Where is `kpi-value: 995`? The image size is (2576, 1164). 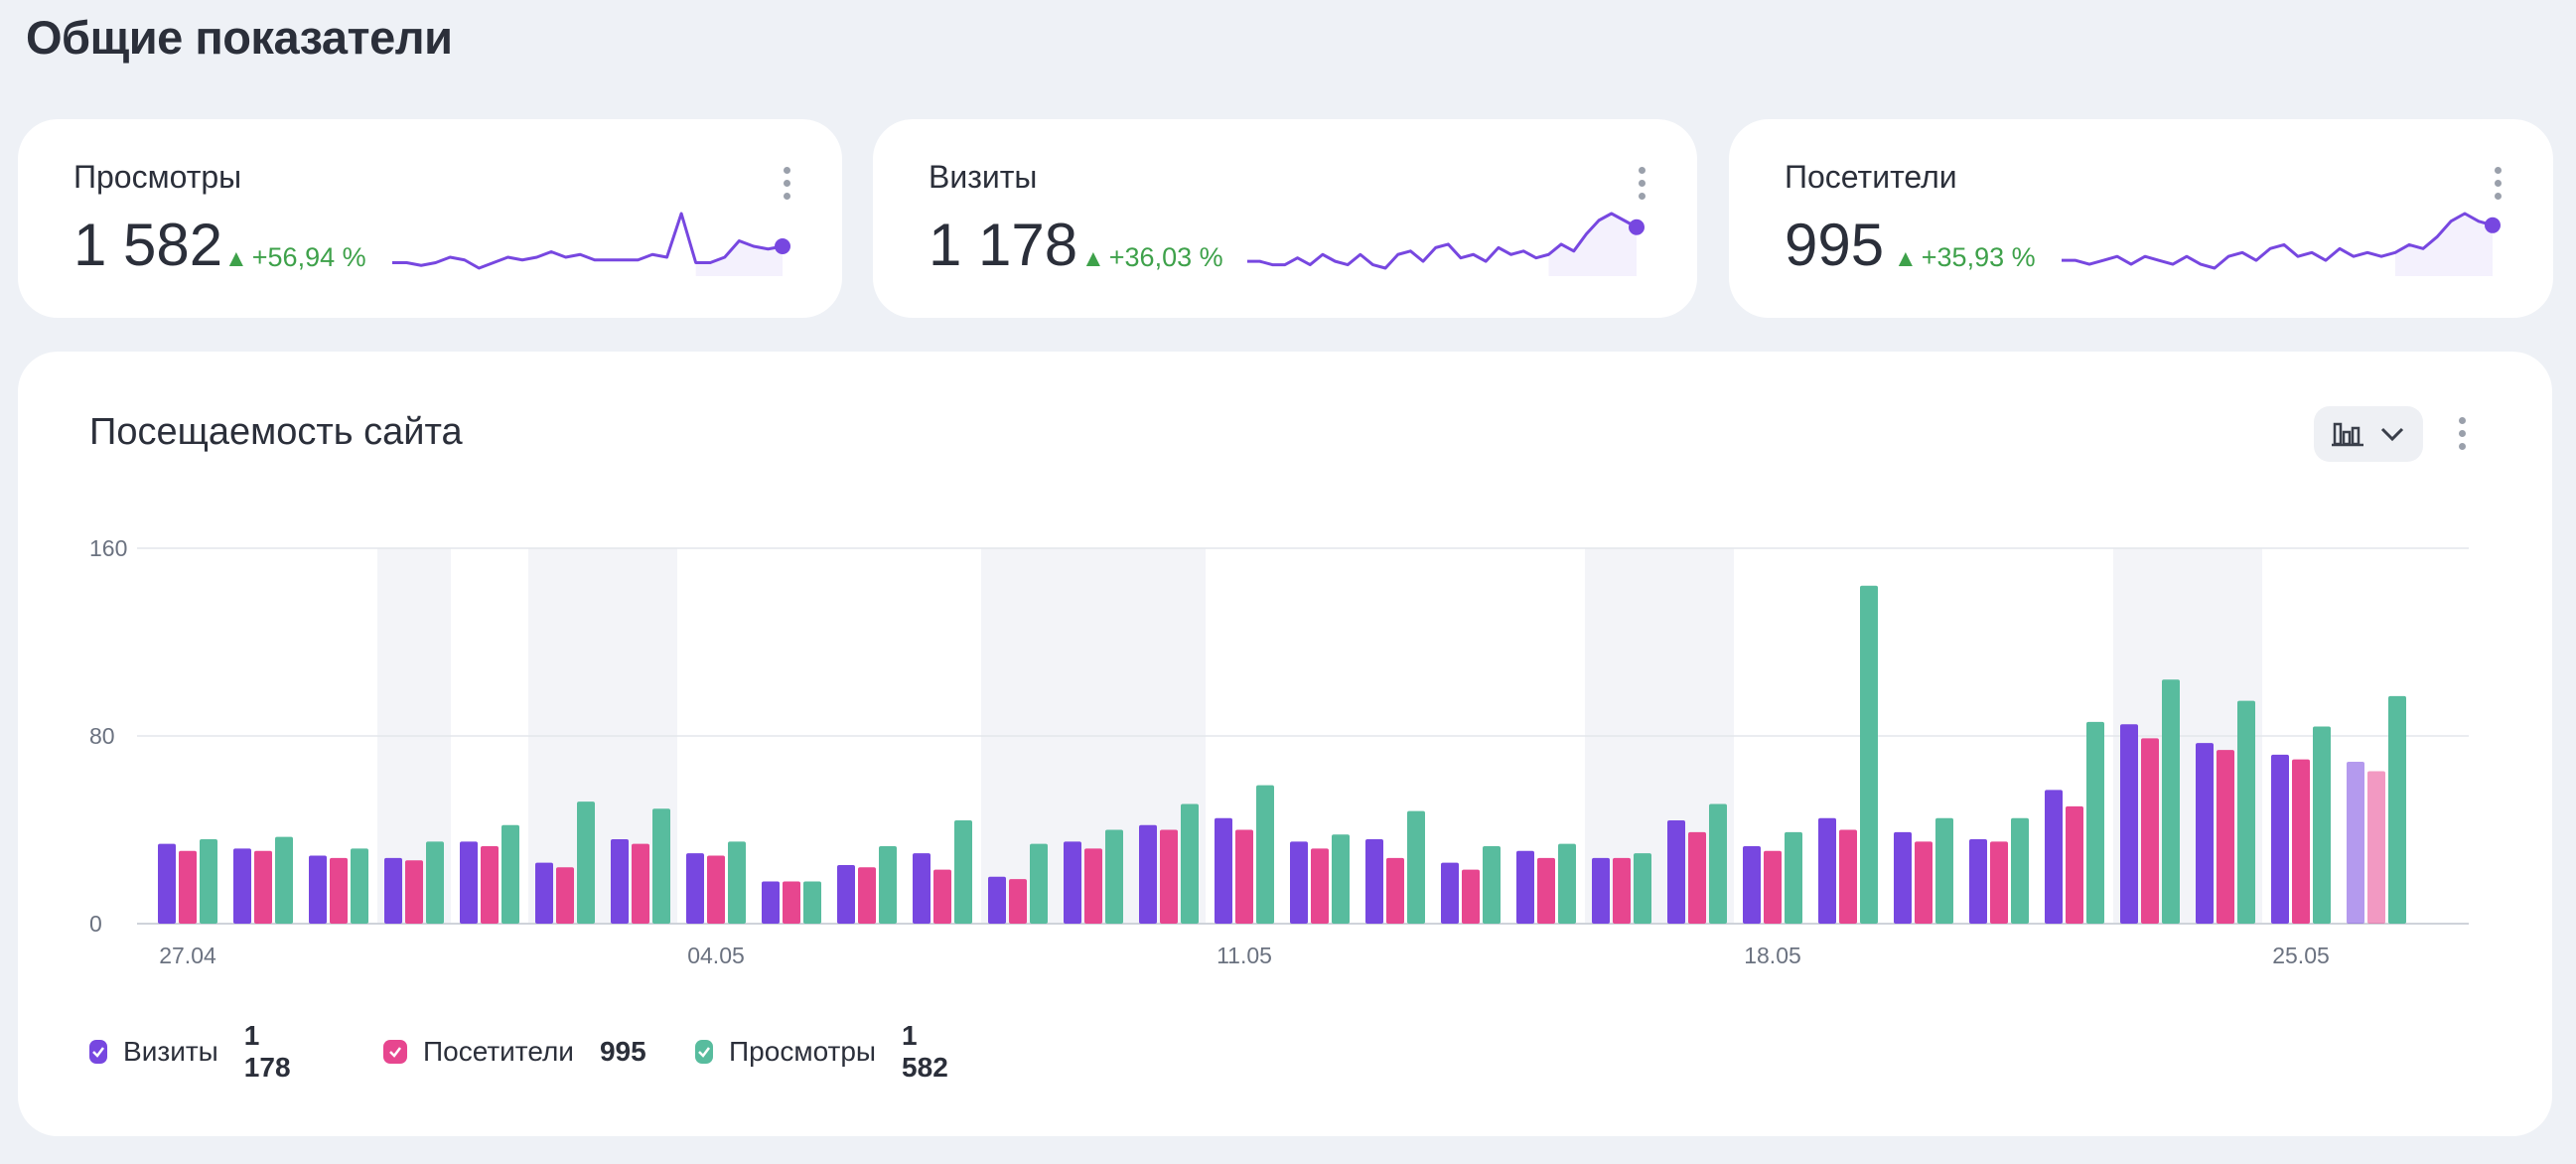 kpi-value: 995 is located at coordinates (1835, 245).